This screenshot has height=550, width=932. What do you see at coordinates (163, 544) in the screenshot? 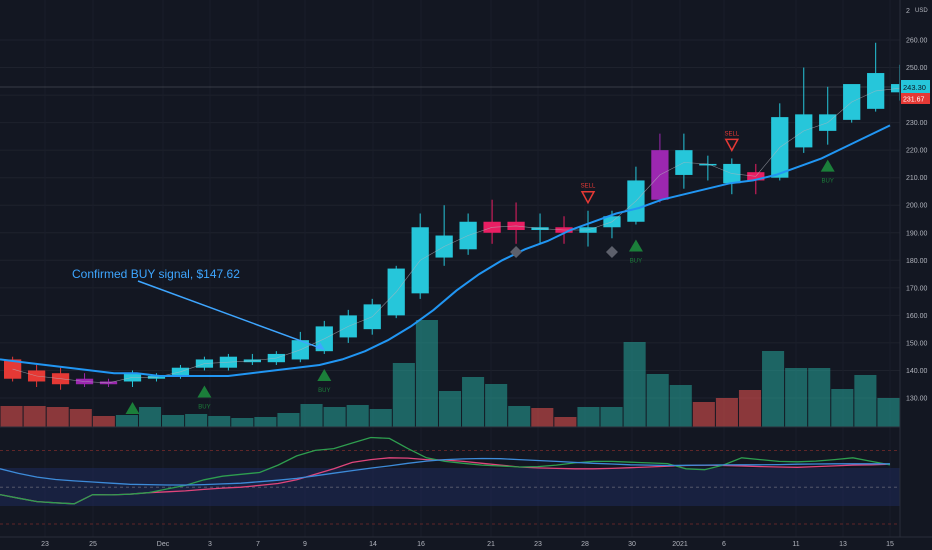
I see `x-tick-label: Dec` at bounding box center [163, 544].